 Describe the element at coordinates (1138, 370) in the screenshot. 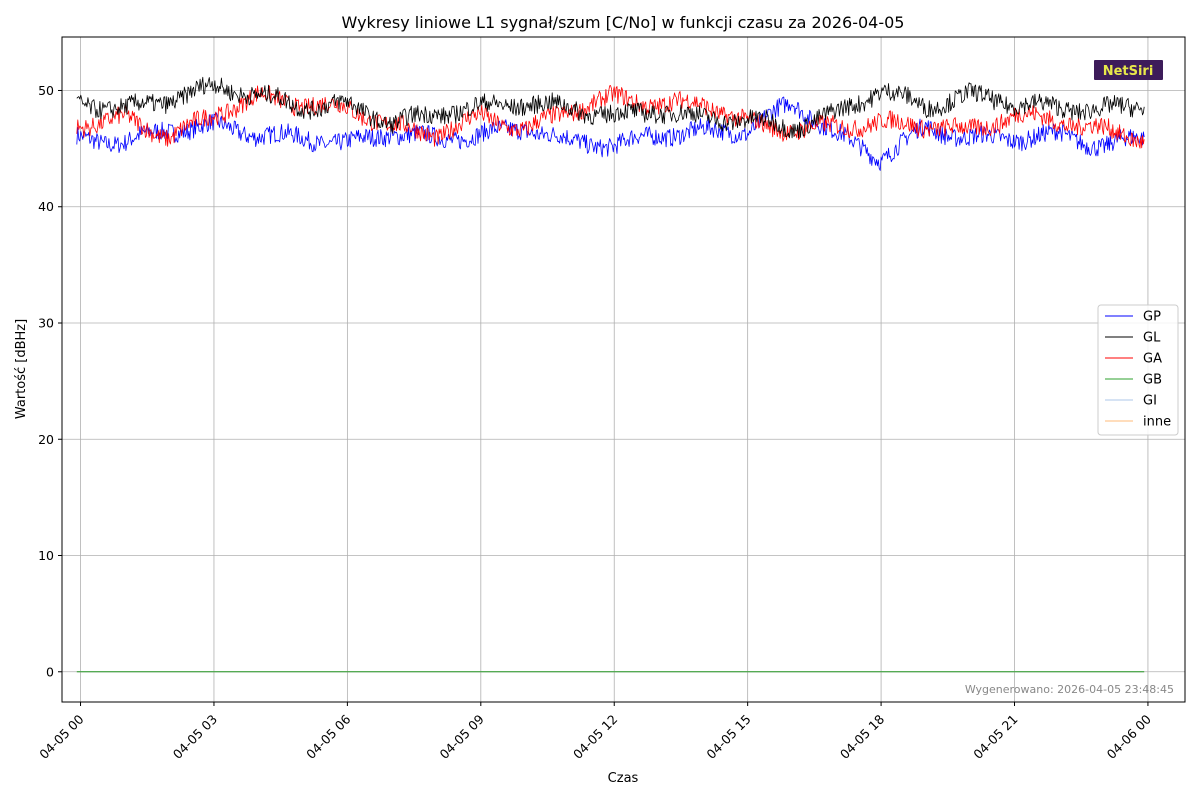

I see `legend: GP GL GA GB GI inne` at that location.